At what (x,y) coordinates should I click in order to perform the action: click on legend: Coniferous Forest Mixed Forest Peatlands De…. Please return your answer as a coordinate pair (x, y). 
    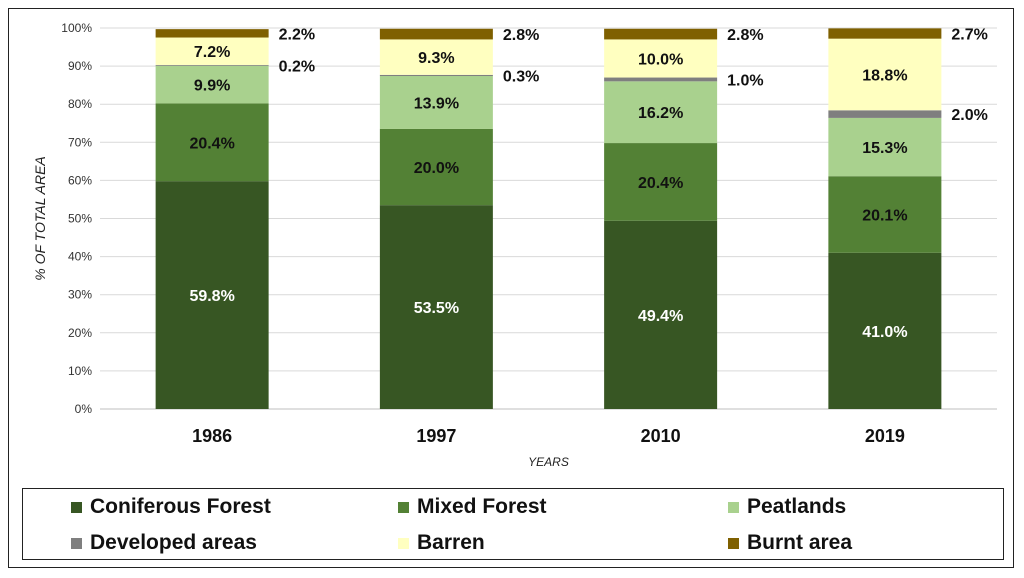
    Looking at the image, I should click on (513, 524).